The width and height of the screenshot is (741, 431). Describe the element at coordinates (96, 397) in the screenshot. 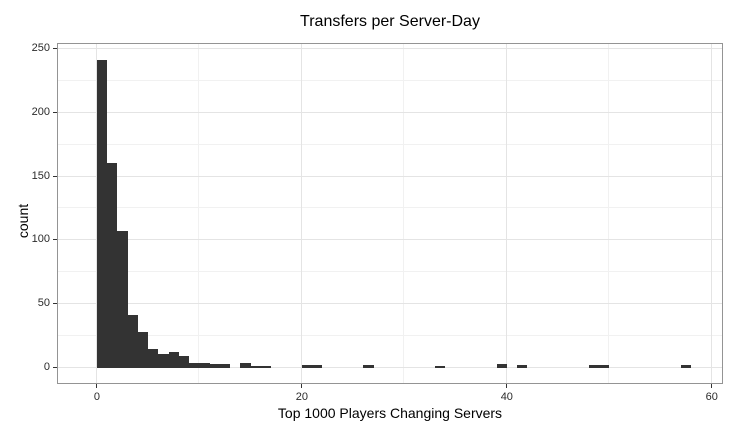

I see `x-tick-label: 0` at that location.